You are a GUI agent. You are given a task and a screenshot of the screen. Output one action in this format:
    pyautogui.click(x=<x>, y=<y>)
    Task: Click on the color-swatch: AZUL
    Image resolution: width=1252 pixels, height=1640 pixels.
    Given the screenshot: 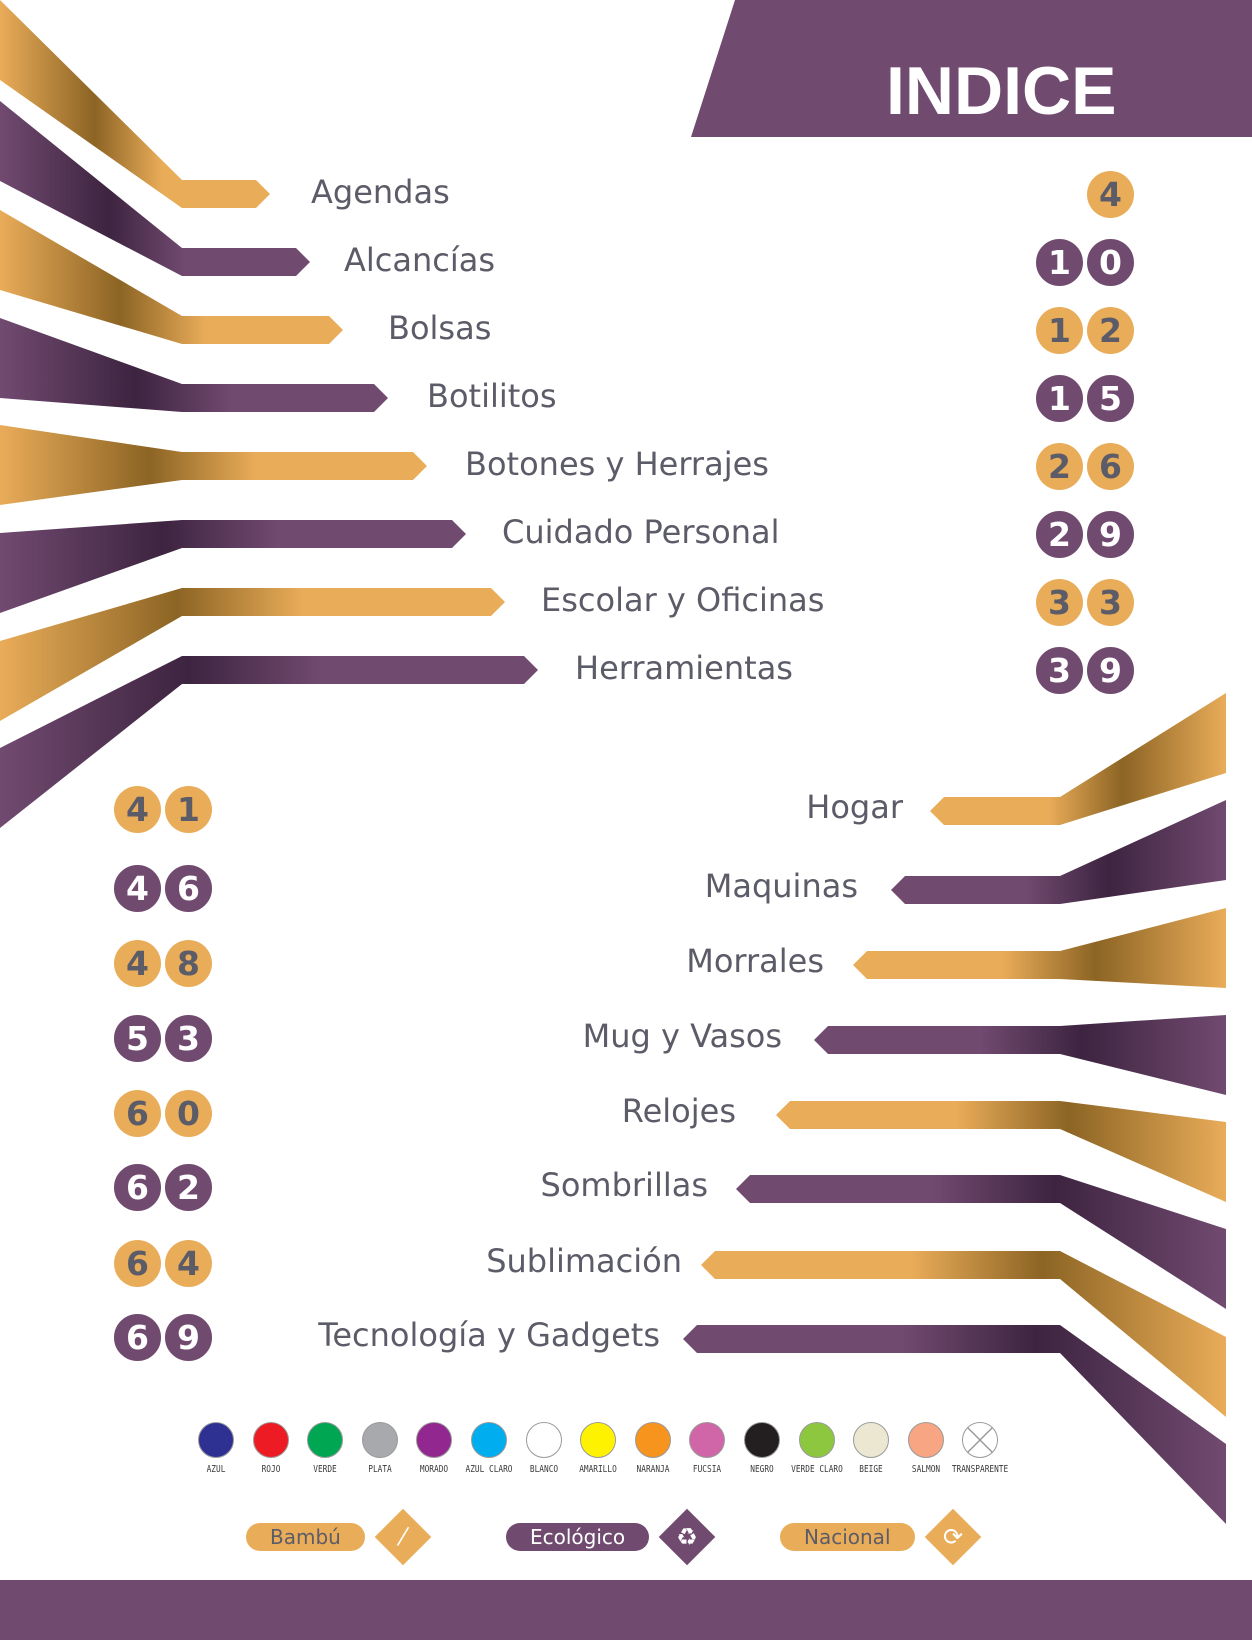 What is the action you would take?
    pyautogui.click(x=216, y=1449)
    